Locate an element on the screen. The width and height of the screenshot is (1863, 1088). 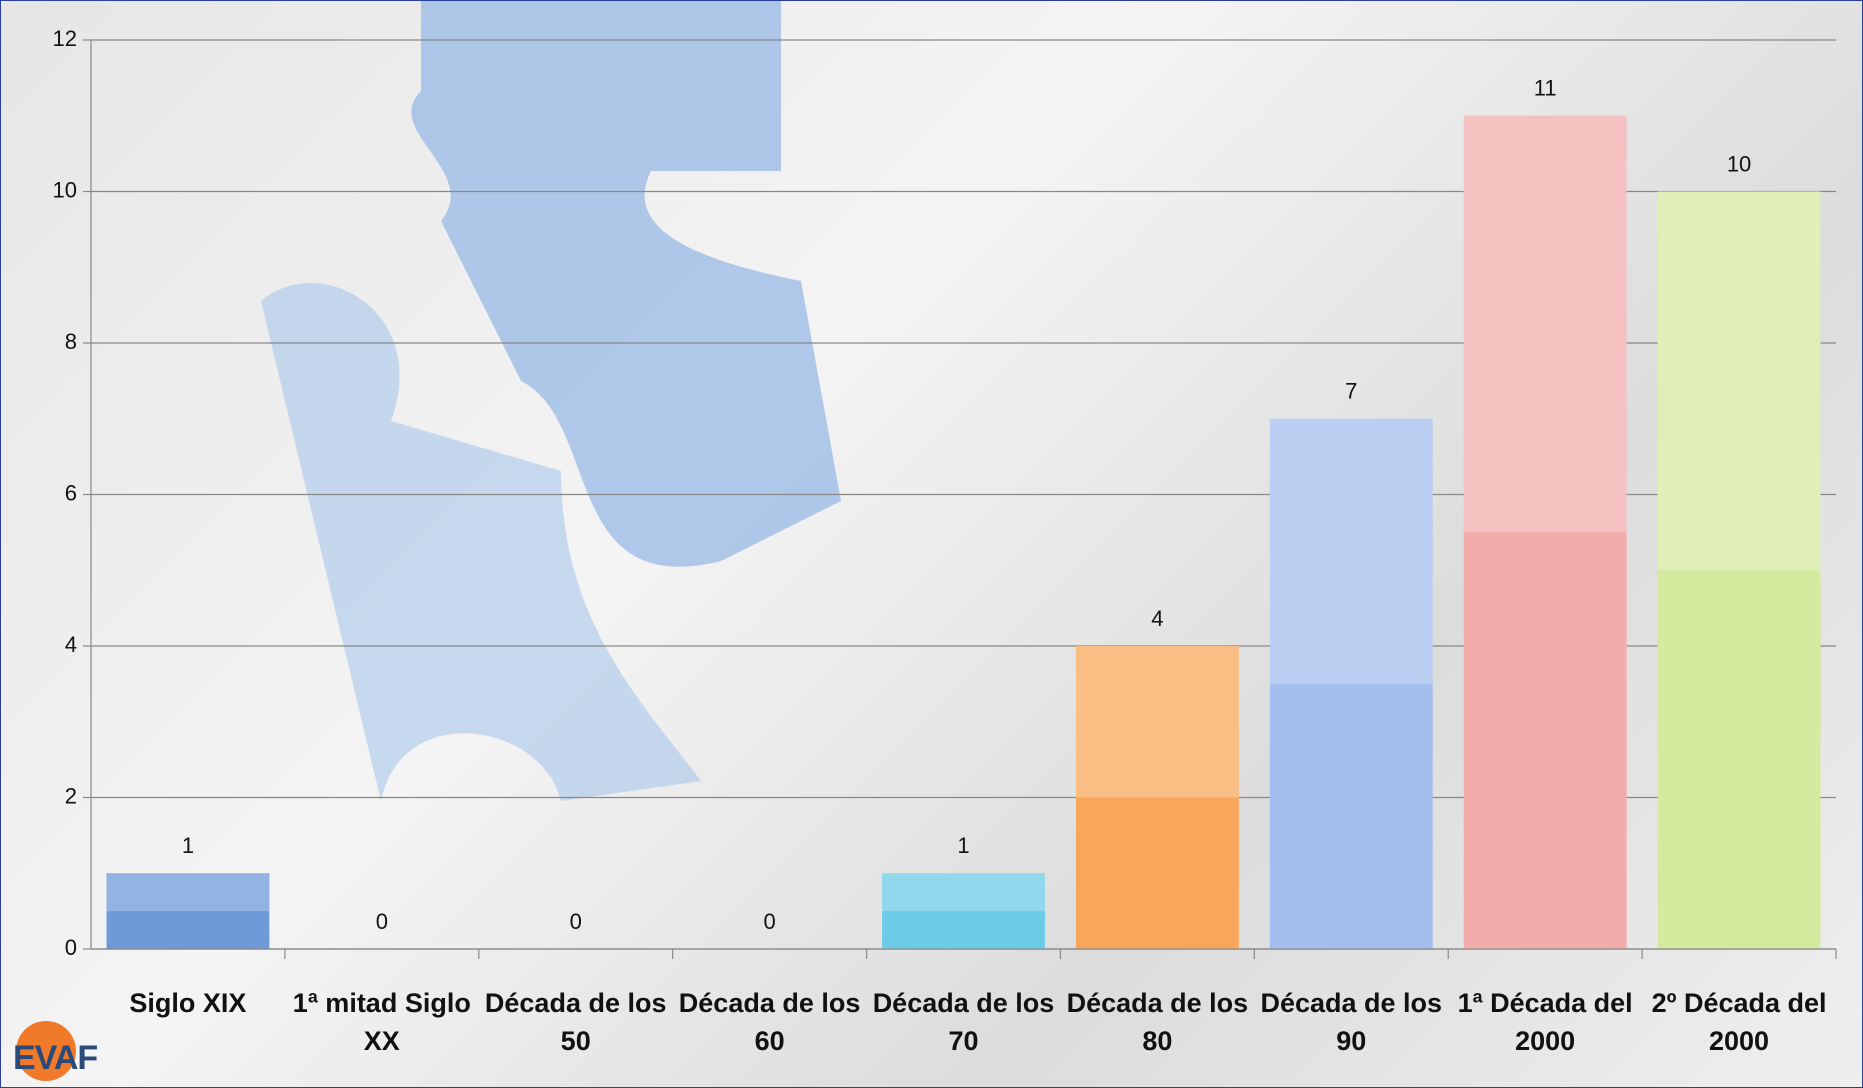
y-tick-label: 0 is located at coordinates (71, 947).